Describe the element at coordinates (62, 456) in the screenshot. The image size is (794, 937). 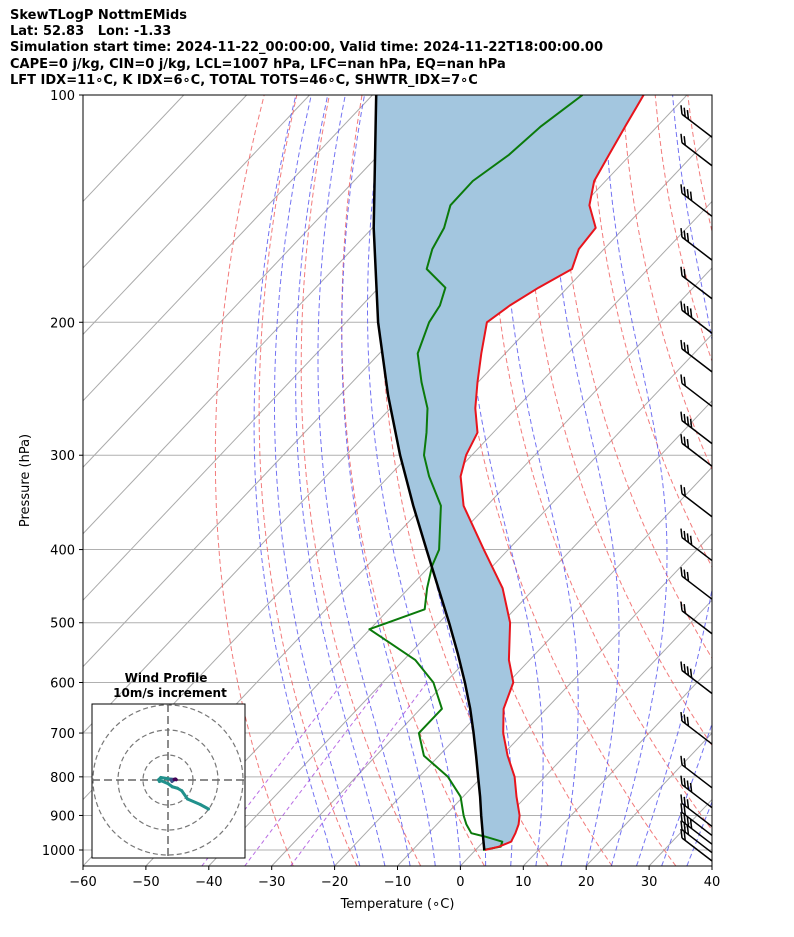
I see `y-tick-label: 300` at that location.